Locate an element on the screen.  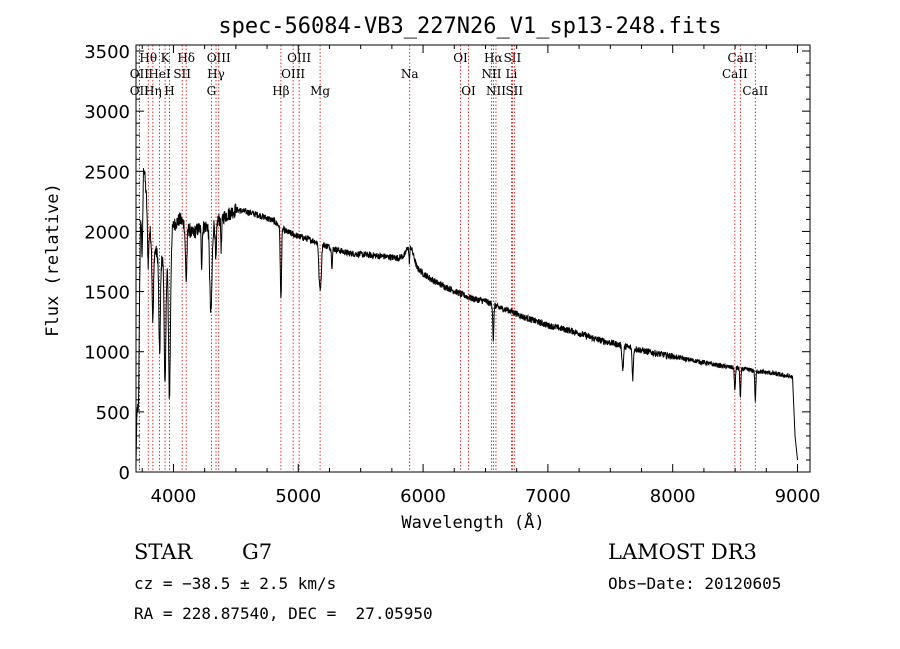
y-tick-label: 0 is located at coordinates (124, 473).